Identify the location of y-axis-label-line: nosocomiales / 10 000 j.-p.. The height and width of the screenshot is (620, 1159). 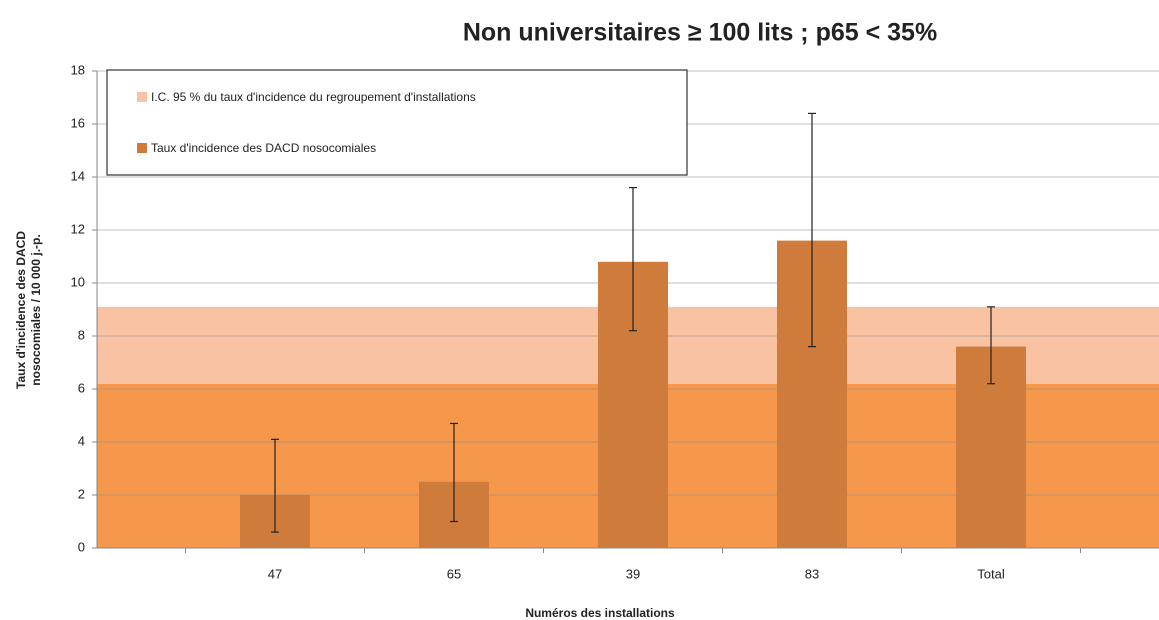
(36, 309).